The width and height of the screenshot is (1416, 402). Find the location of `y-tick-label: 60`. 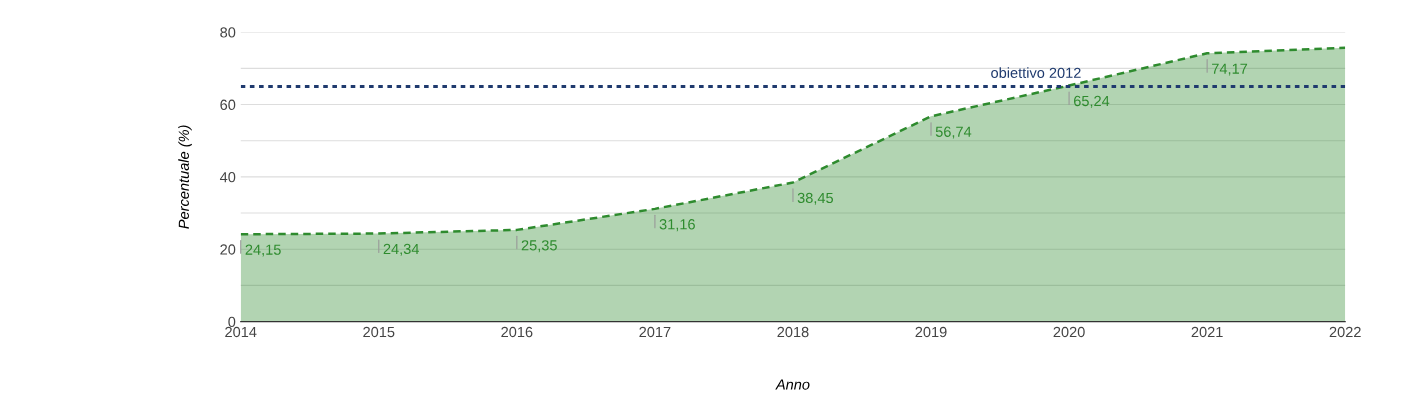

y-tick-label: 60 is located at coordinates (228, 104).